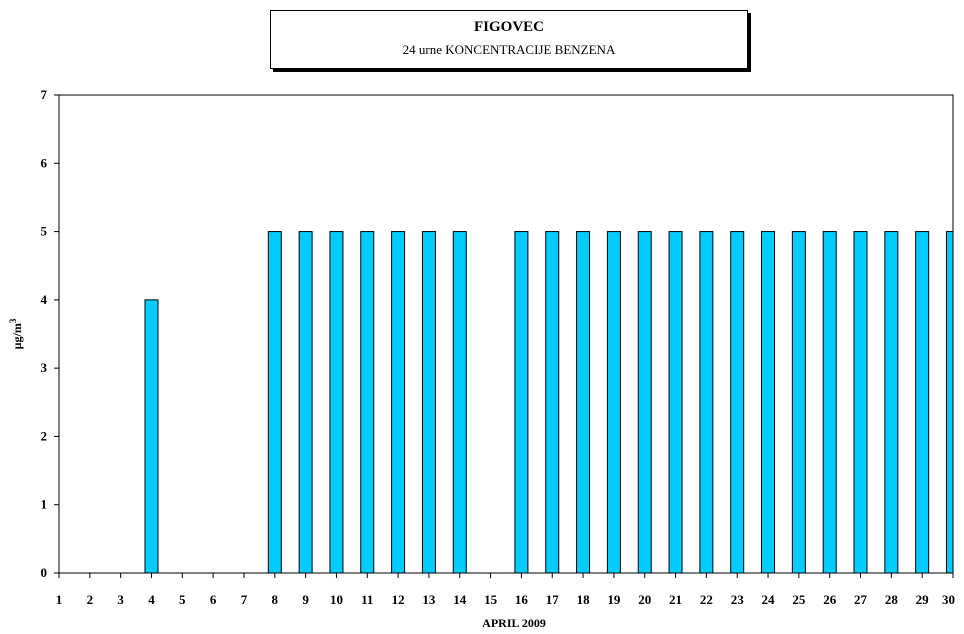  I want to click on y-tick-label: 3, so click(44, 367).